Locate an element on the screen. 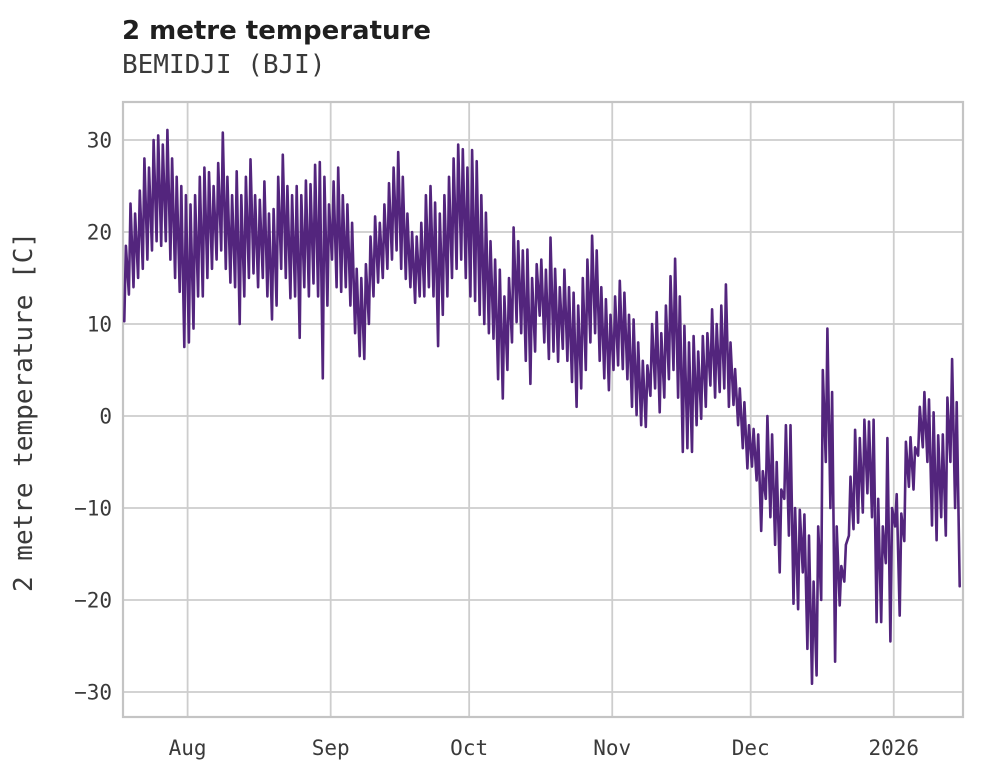  chart-subtitle: BEMIDJI (BJI) is located at coordinates (224, 65).